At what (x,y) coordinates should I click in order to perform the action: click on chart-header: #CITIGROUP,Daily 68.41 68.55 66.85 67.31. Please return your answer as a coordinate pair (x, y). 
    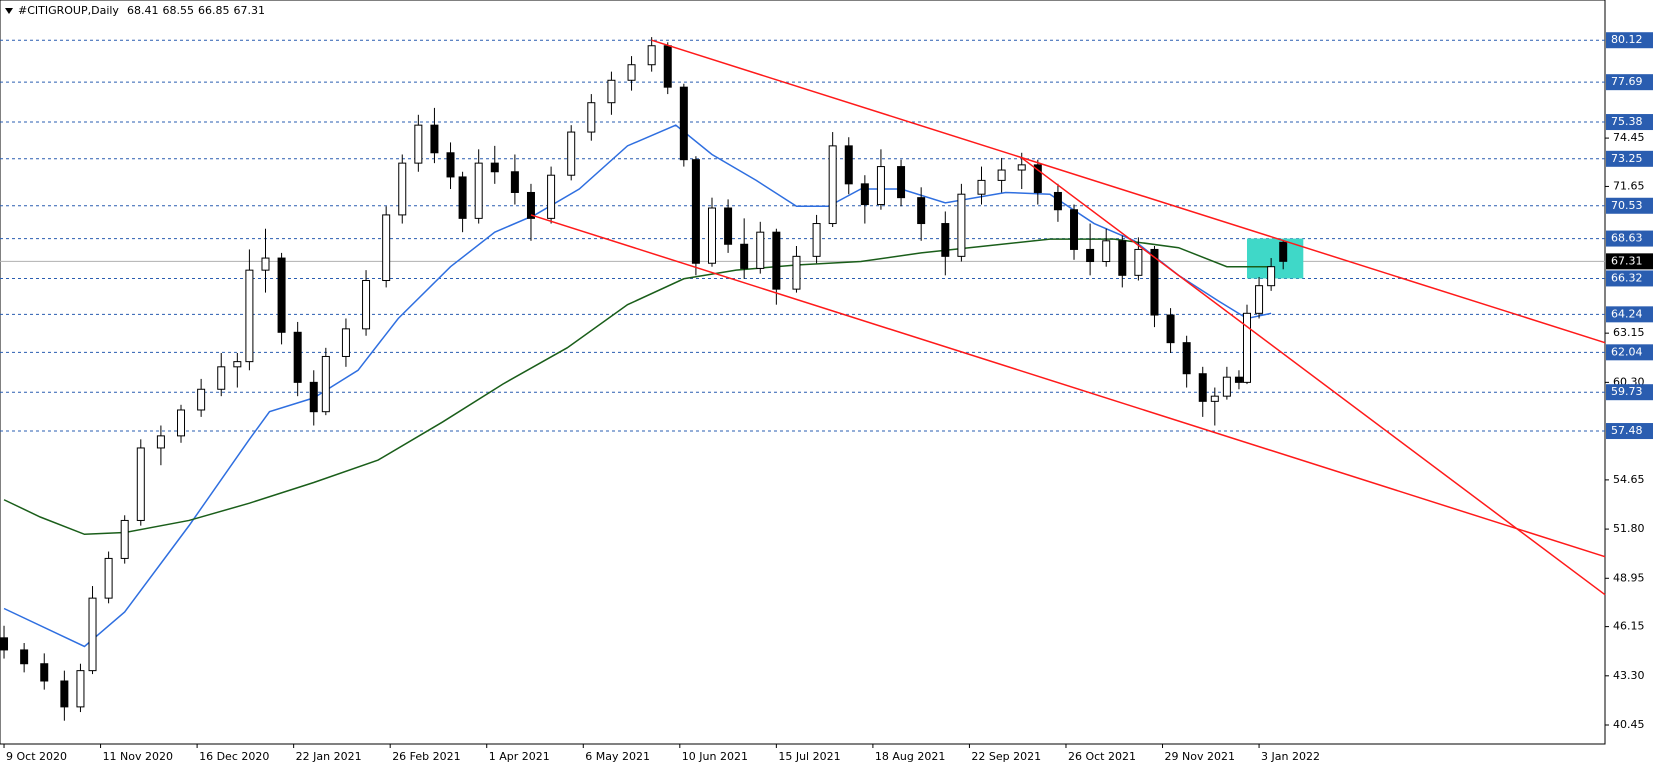
    Looking at the image, I should click on (141, 10).